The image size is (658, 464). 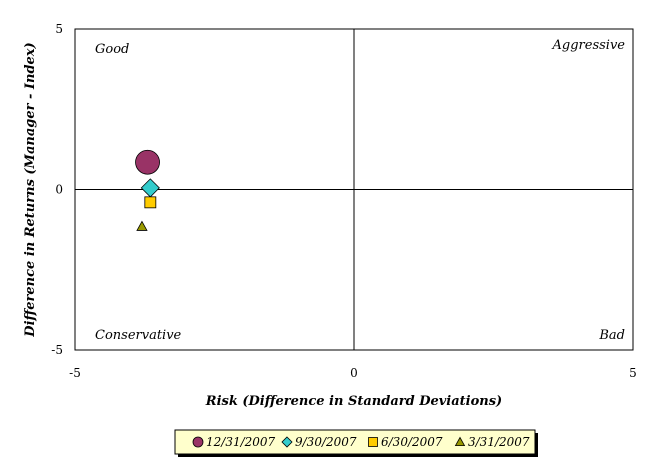 I want to click on quadrant-label-bad: Bad, so click(x=611, y=335).